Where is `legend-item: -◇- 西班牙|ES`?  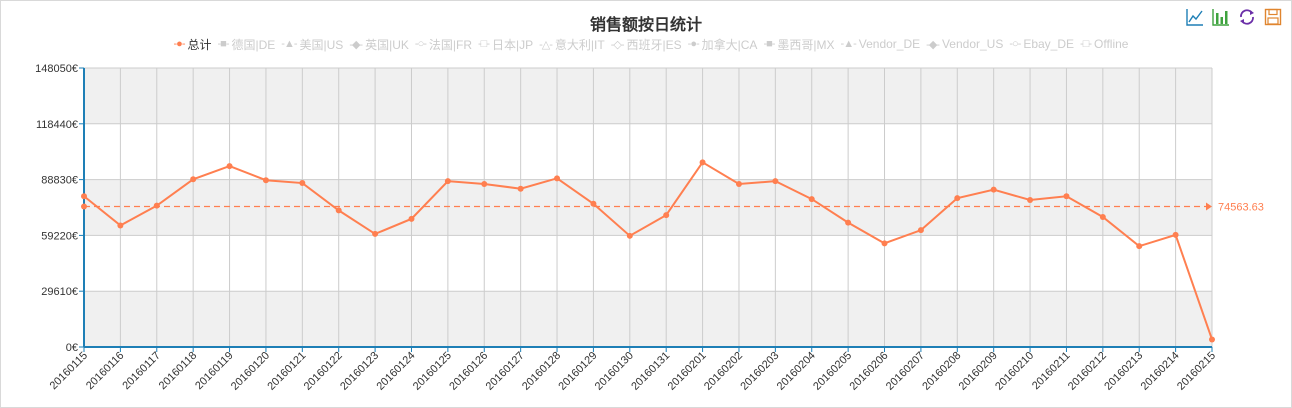 legend-item: -◇- 西班牙|ES is located at coordinates (646, 44).